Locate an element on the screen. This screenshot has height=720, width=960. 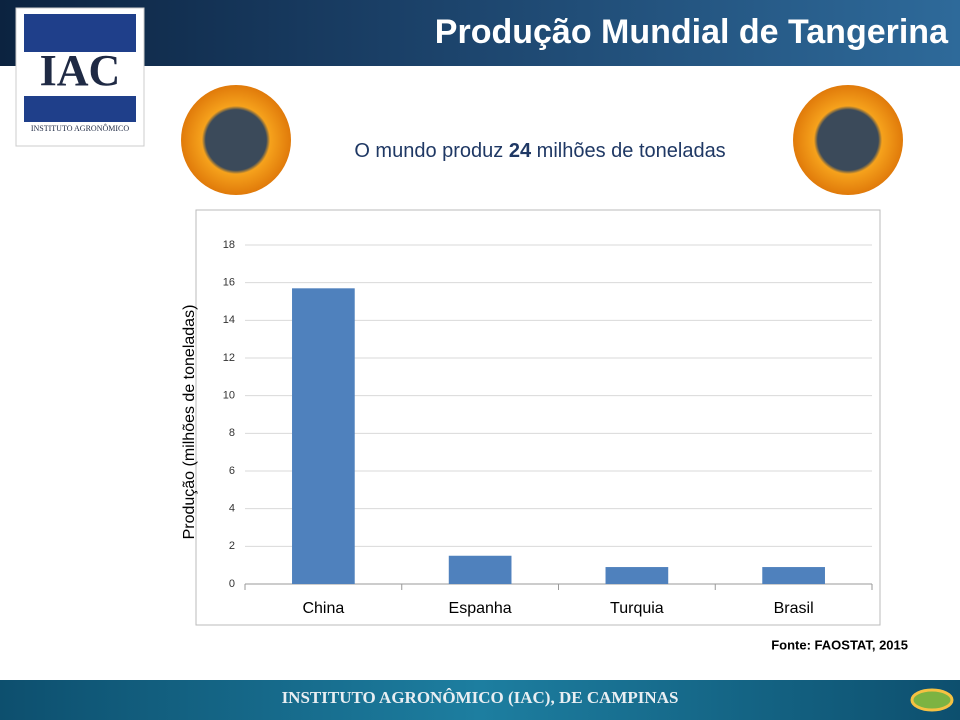
header-bar is located at coordinates (480, 33).